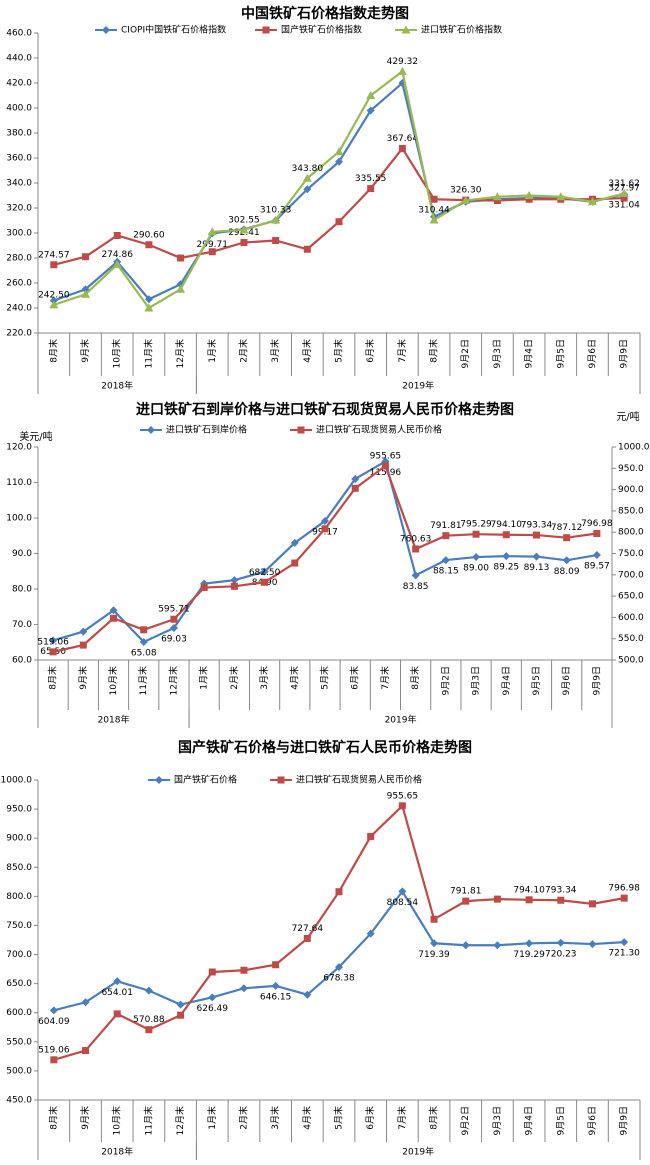 The height and width of the screenshot is (1165, 650). What do you see at coordinates (507, 525) in the screenshot?
I see `data-label: 794.10` at bounding box center [507, 525].